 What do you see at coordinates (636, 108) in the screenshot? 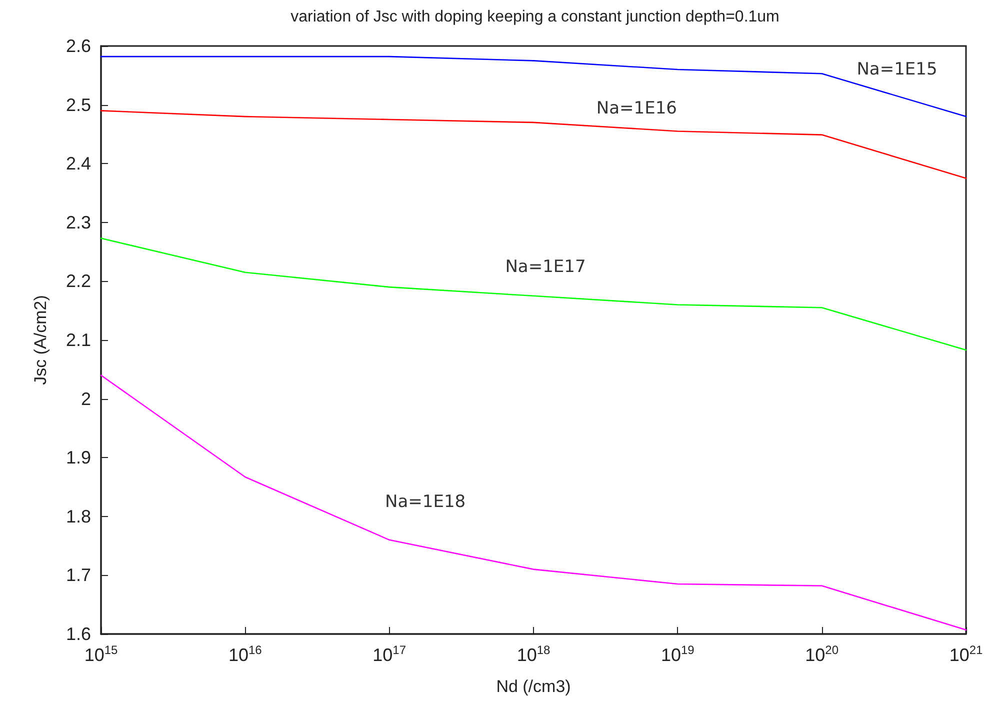
I see `series-label: Na=1E16` at bounding box center [636, 108].